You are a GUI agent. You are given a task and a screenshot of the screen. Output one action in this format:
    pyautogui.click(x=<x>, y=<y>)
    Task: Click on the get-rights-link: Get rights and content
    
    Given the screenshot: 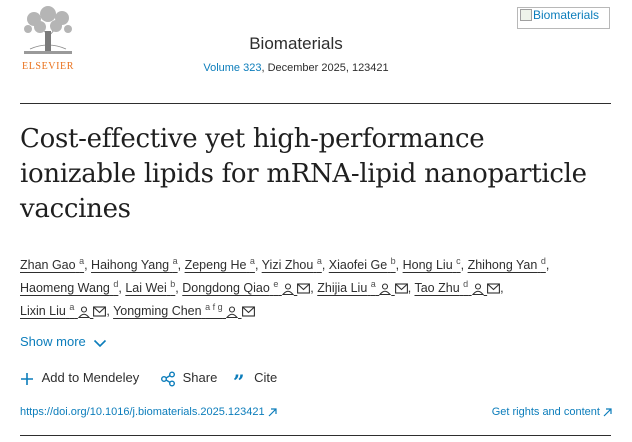 What is the action you would take?
    pyautogui.click(x=552, y=412)
    